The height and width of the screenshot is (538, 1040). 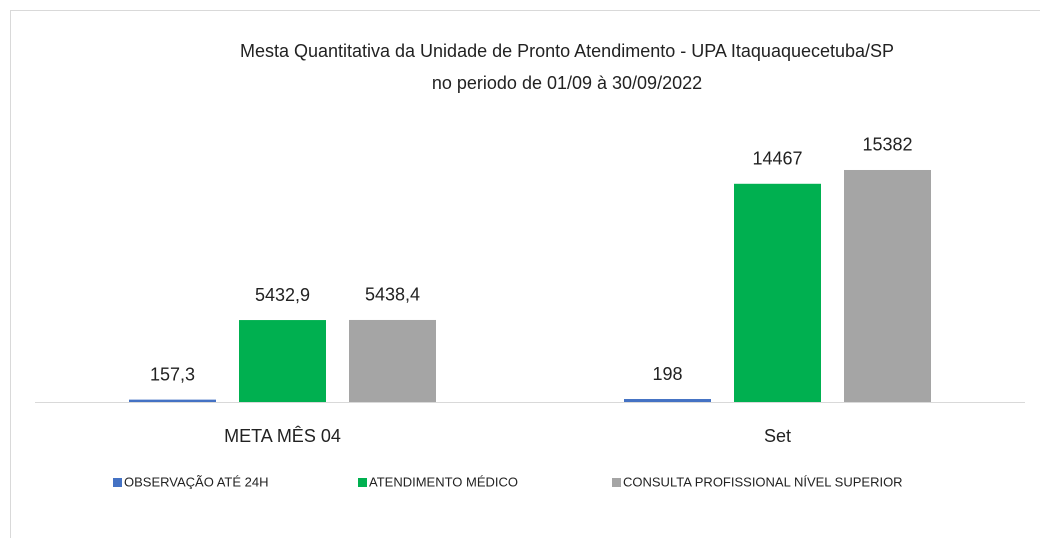 I want to click on legend-label: CONSULTA PROFISSIONAL NÍVEL SUPERIOR, so click(x=763, y=481).